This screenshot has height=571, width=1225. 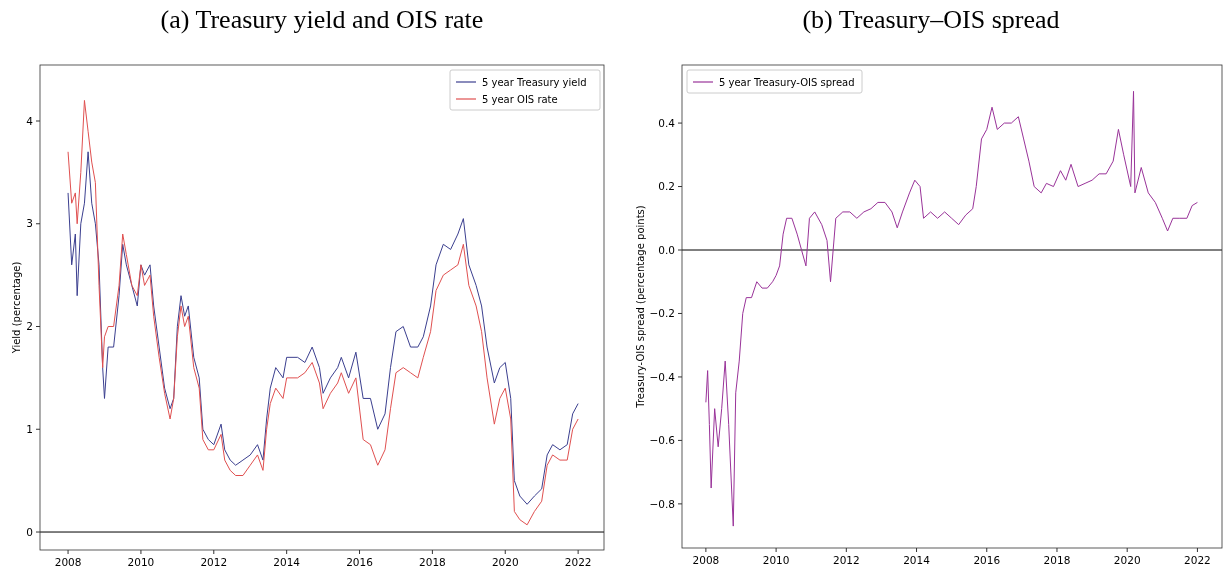 I want to click on y-tick-label: 3, so click(x=29, y=223).